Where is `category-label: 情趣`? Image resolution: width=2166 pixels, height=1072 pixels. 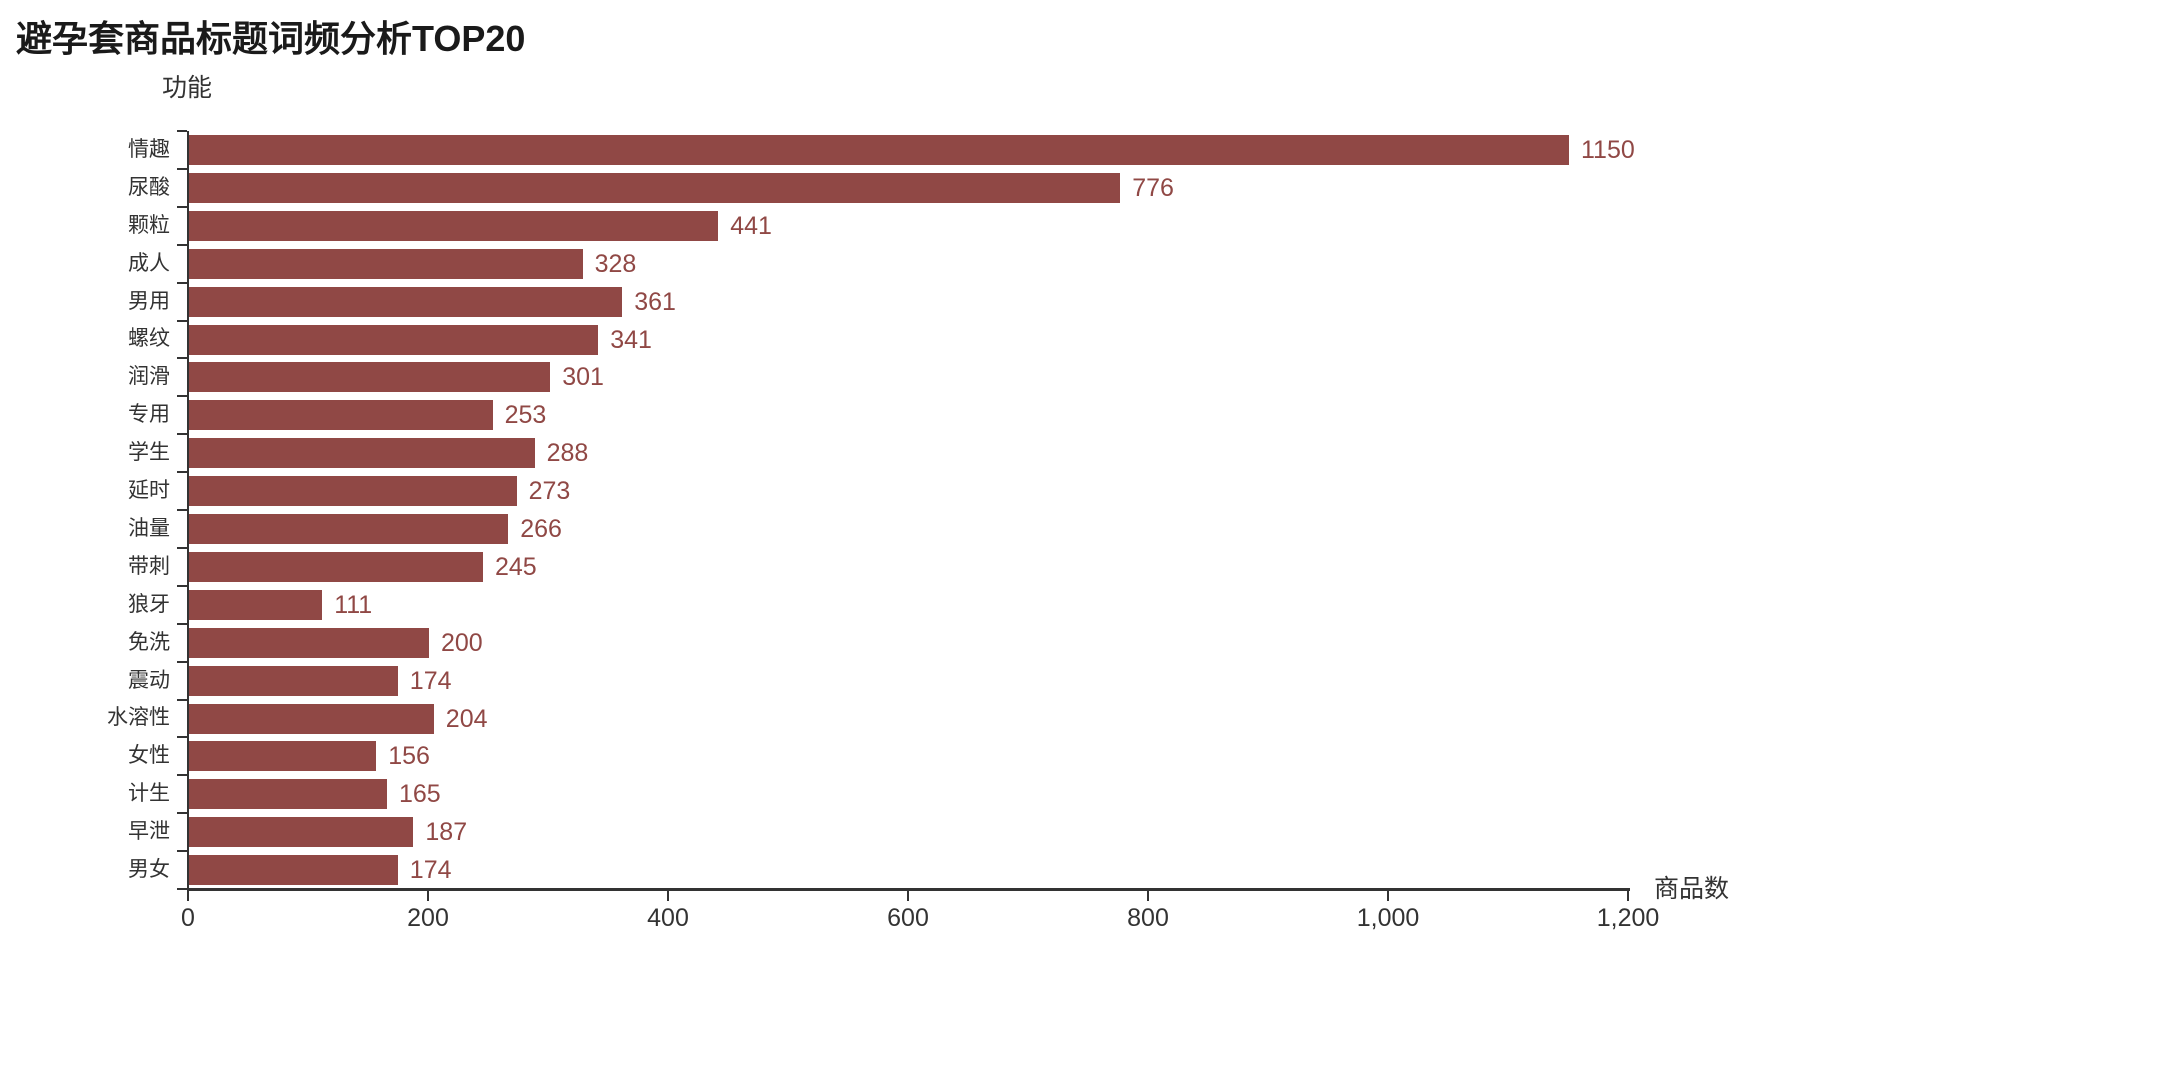
category-label: 情趣 is located at coordinates (149, 149).